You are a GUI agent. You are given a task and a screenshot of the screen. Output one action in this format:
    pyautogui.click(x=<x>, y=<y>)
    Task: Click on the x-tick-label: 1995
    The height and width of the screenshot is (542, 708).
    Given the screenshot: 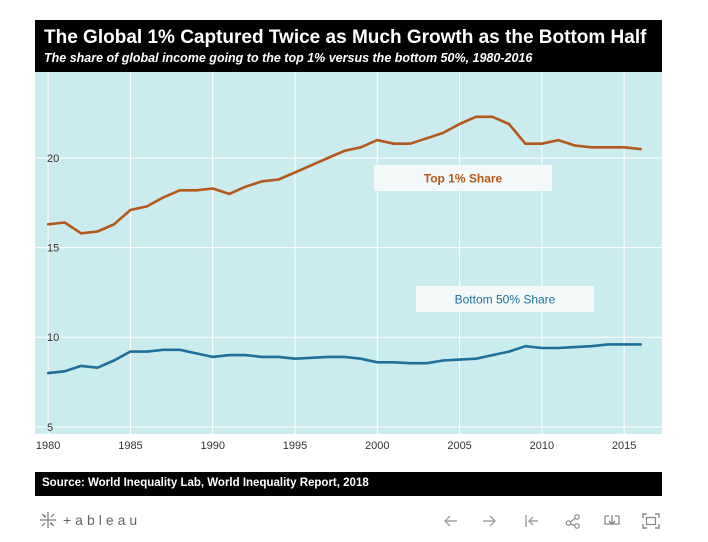 What is the action you would take?
    pyautogui.click(x=295, y=446)
    